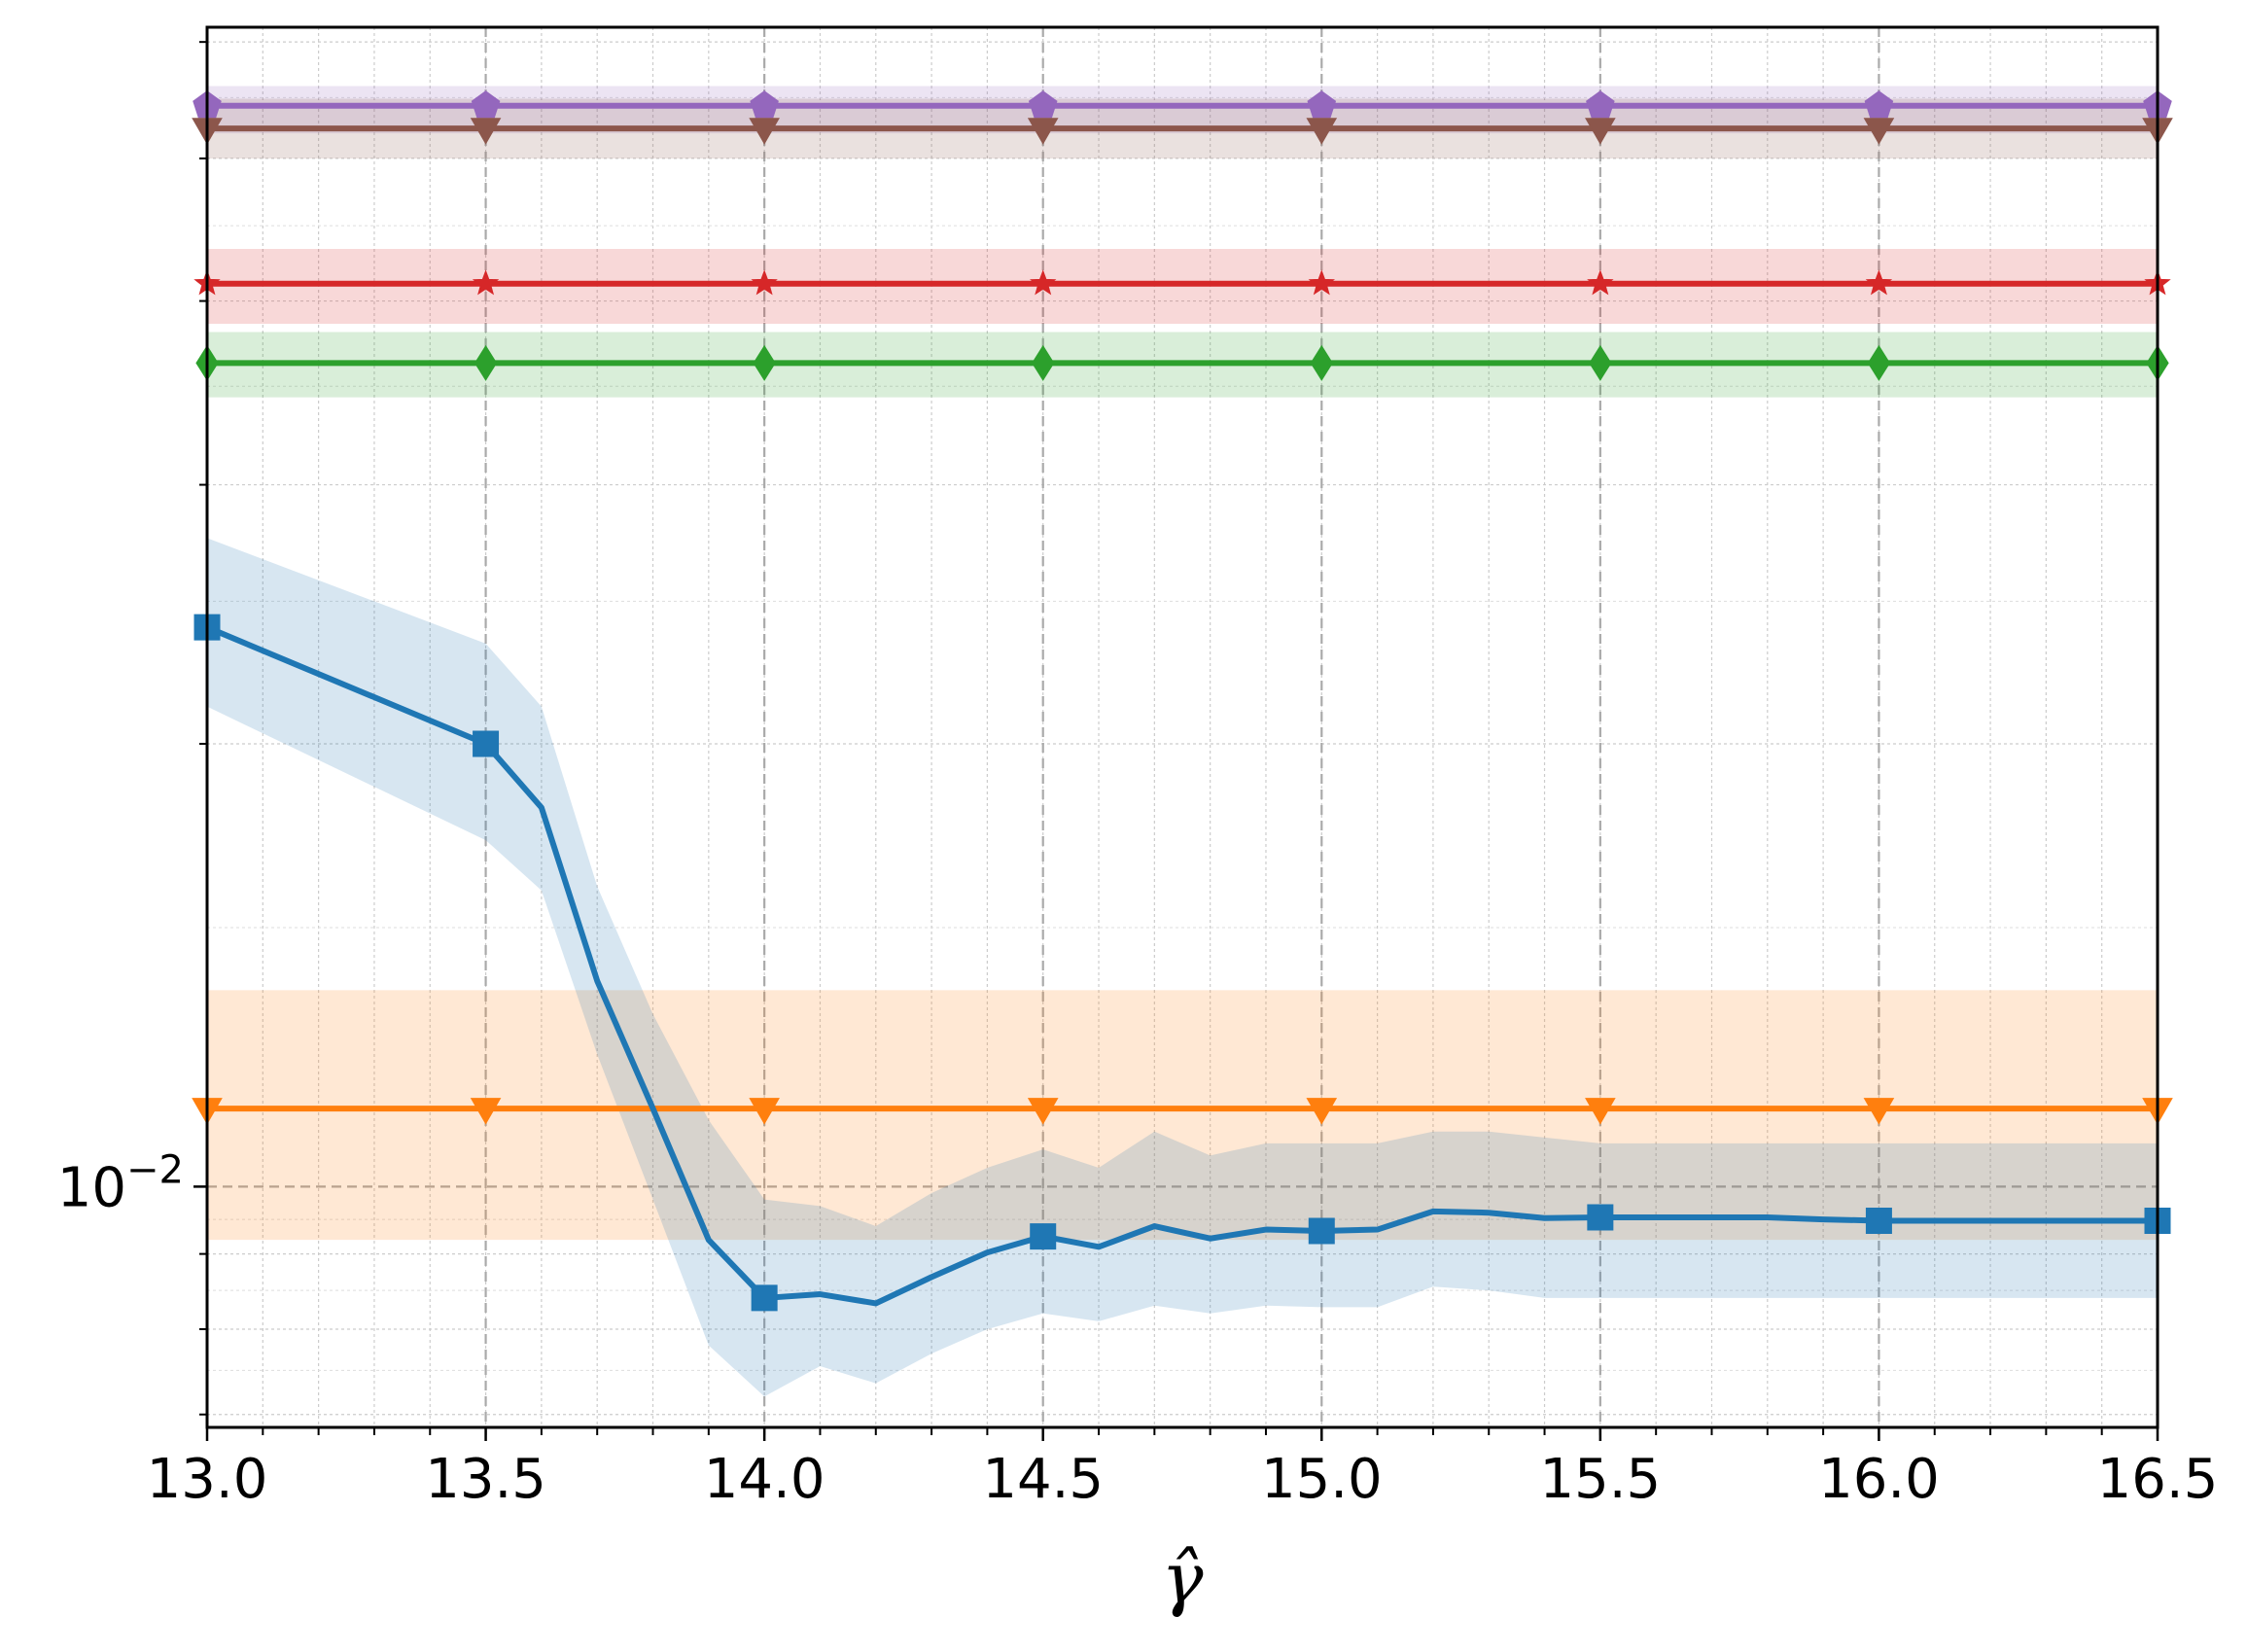  I want to click on x-tick-label: 13.5, so click(485, 1479).